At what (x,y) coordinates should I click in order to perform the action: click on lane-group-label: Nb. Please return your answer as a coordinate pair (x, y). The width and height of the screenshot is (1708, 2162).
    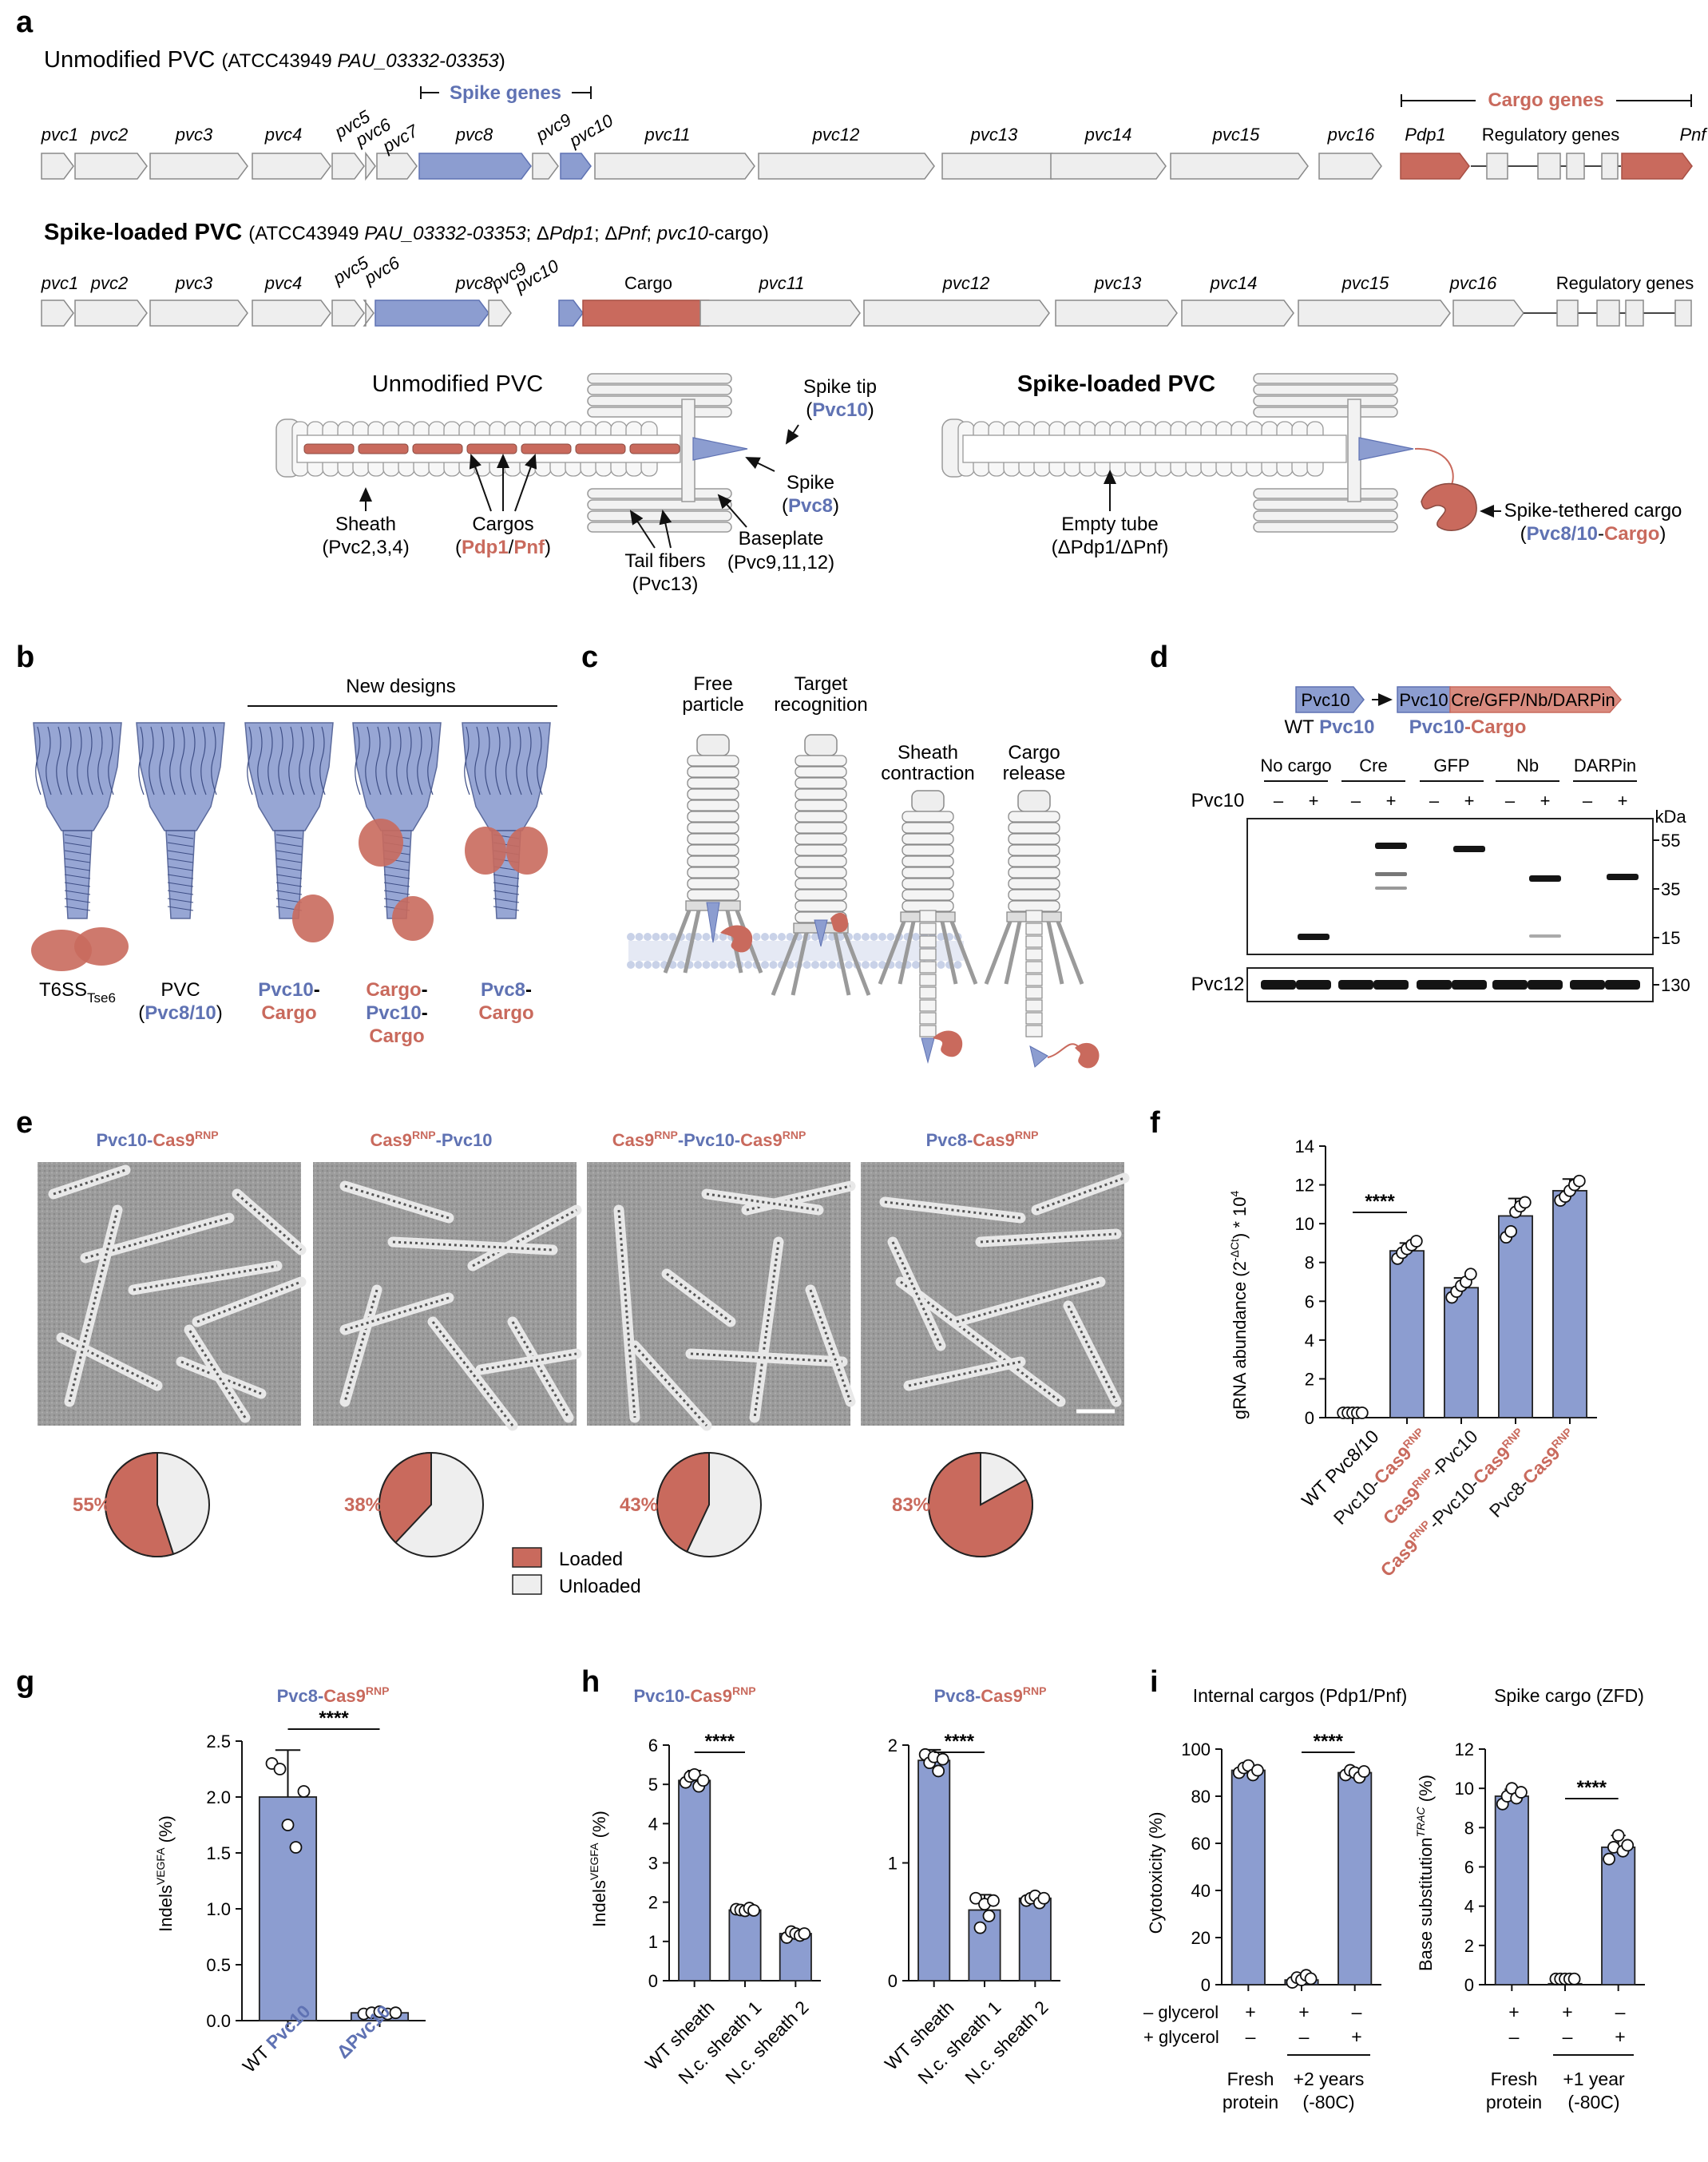
    Looking at the image, I should click on (1527, 766).